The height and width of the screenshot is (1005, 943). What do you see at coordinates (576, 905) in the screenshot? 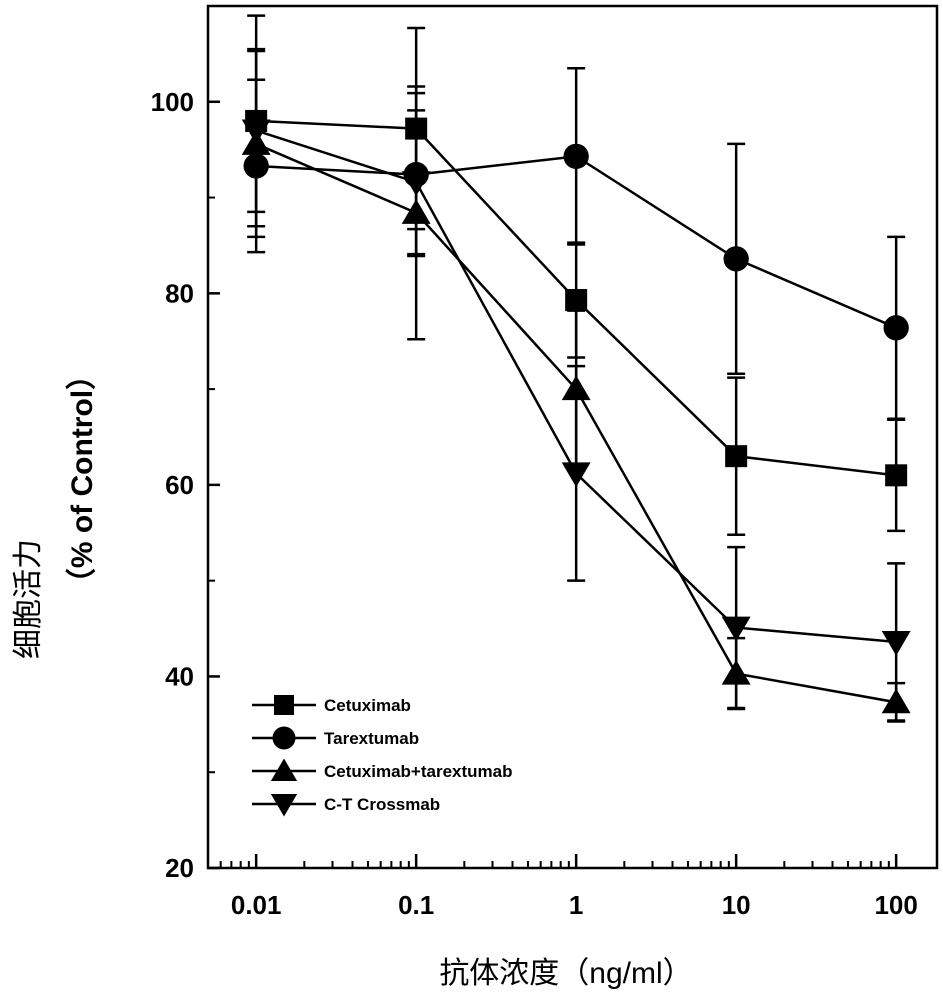
I see `x-tick-label: 1` at bounding box center [576, 905].